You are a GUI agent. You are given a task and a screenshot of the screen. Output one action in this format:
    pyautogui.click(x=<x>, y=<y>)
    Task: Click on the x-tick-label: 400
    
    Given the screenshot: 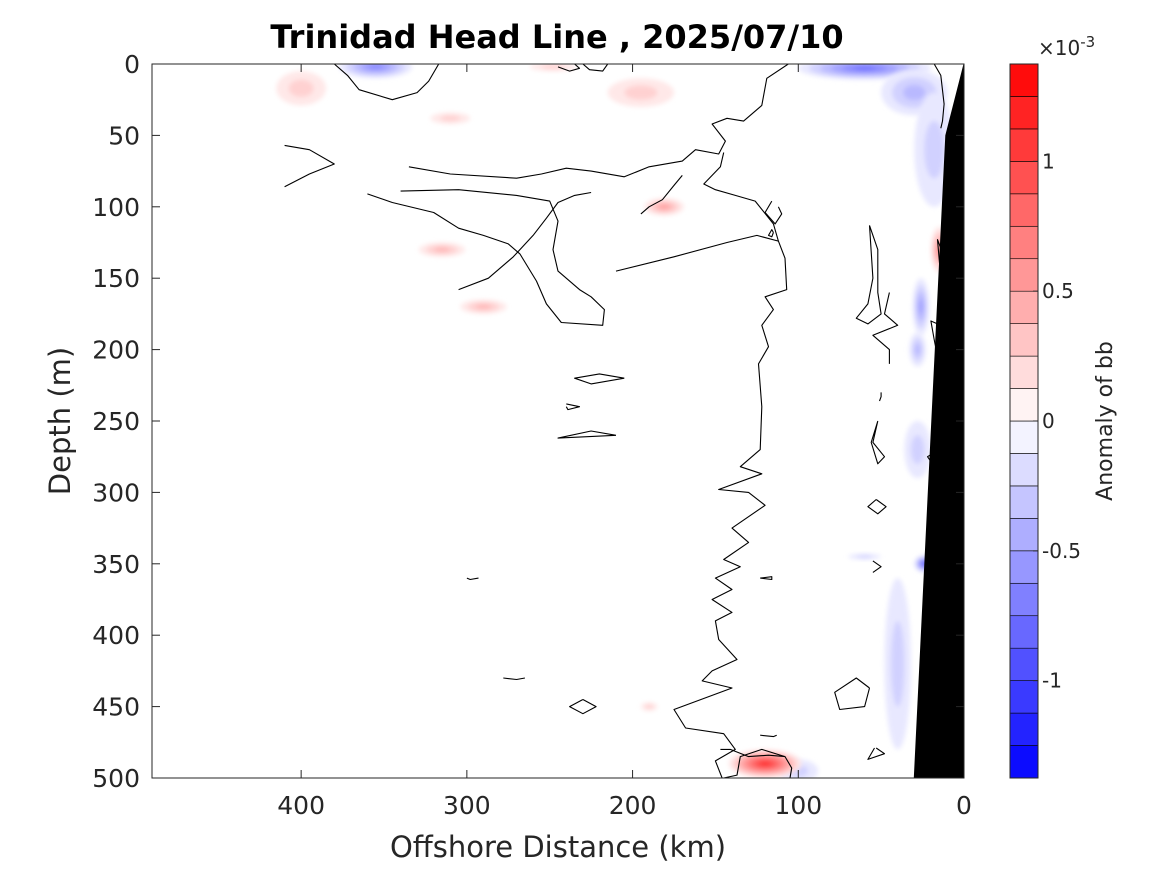 What is the action you would take?
    pyautogui.click(x=301, y=805)
    